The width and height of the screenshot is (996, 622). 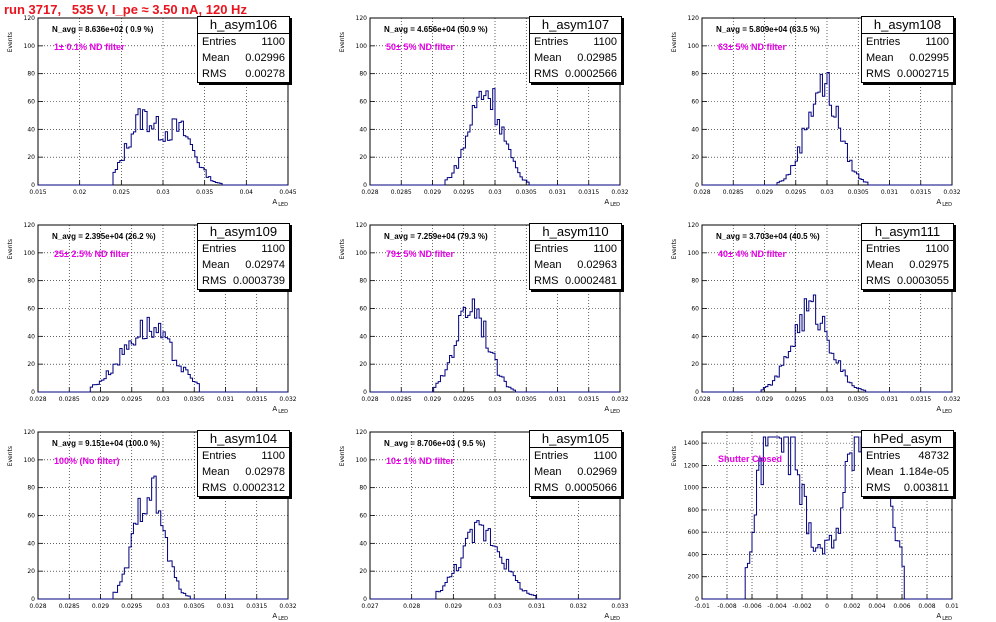 What do you see at coordinates (727, 606) in the screenshot?
I see `x-tick-label: -0.008` at bounding box center [727, 606].